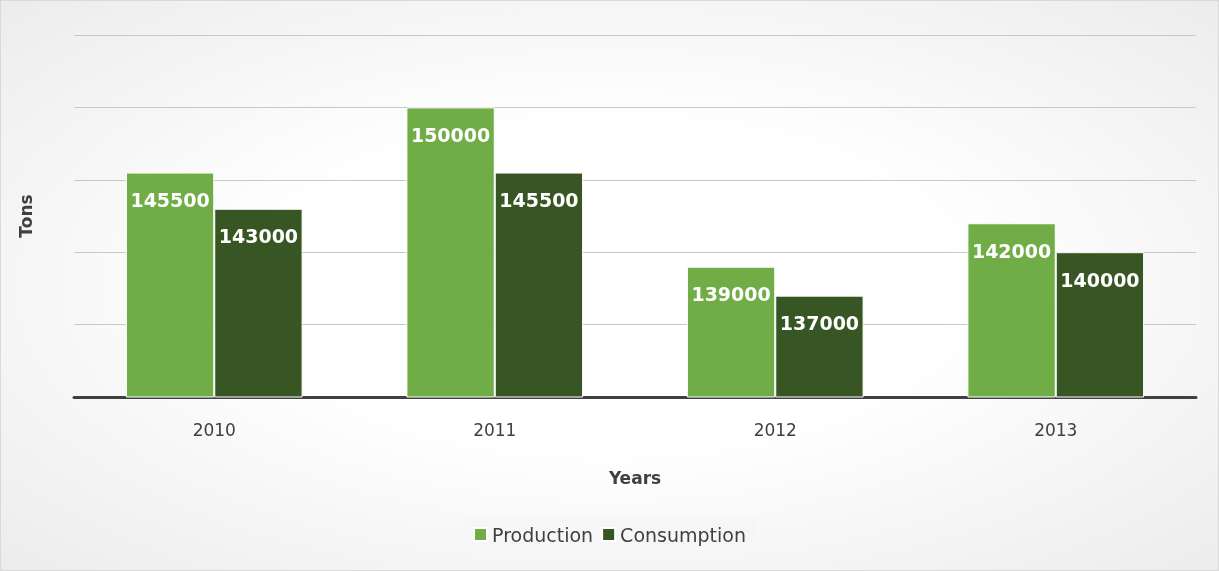 Image resolution: width=1219 pixels, height=571 pixels. Describe the element at coordinates (1100, 279) in the screenshot. I see `data-label: 140000` at that location.